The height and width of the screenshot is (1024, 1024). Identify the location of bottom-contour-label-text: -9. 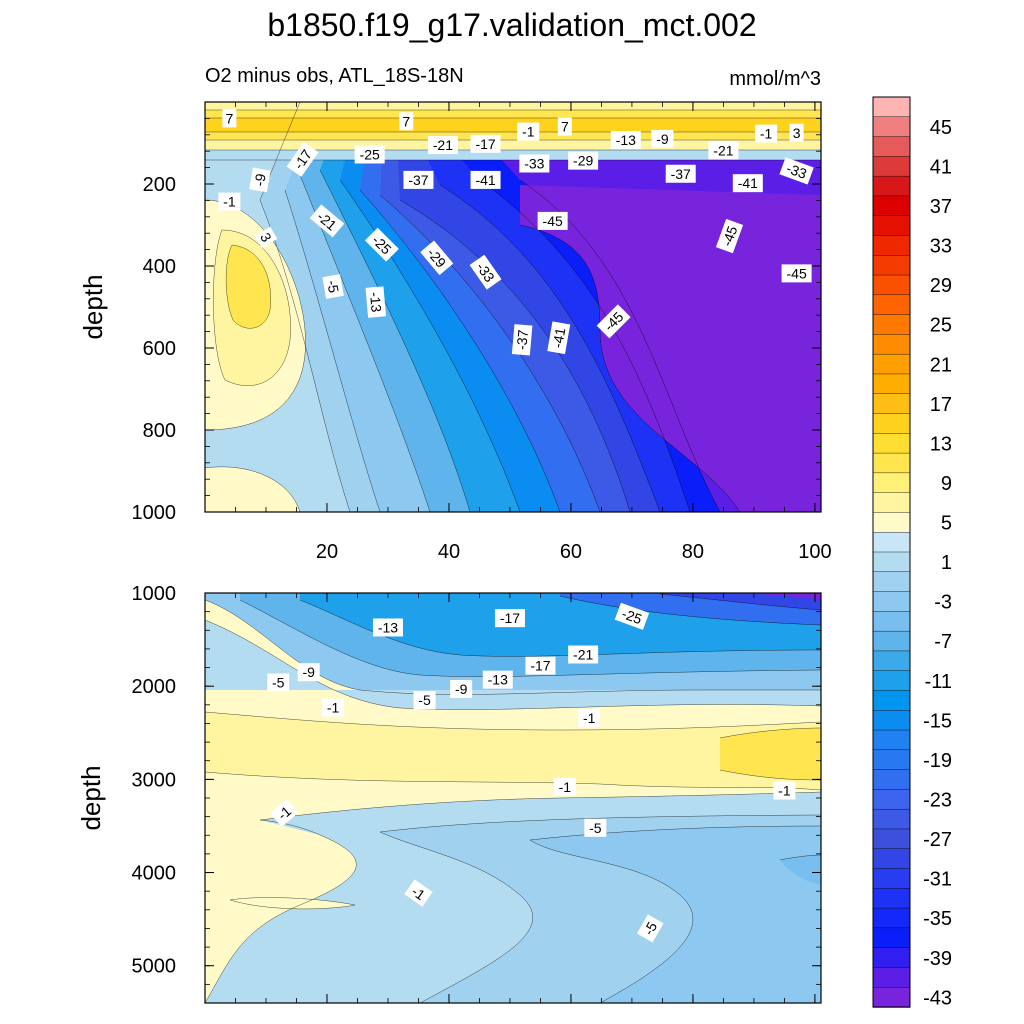
(461, 689).